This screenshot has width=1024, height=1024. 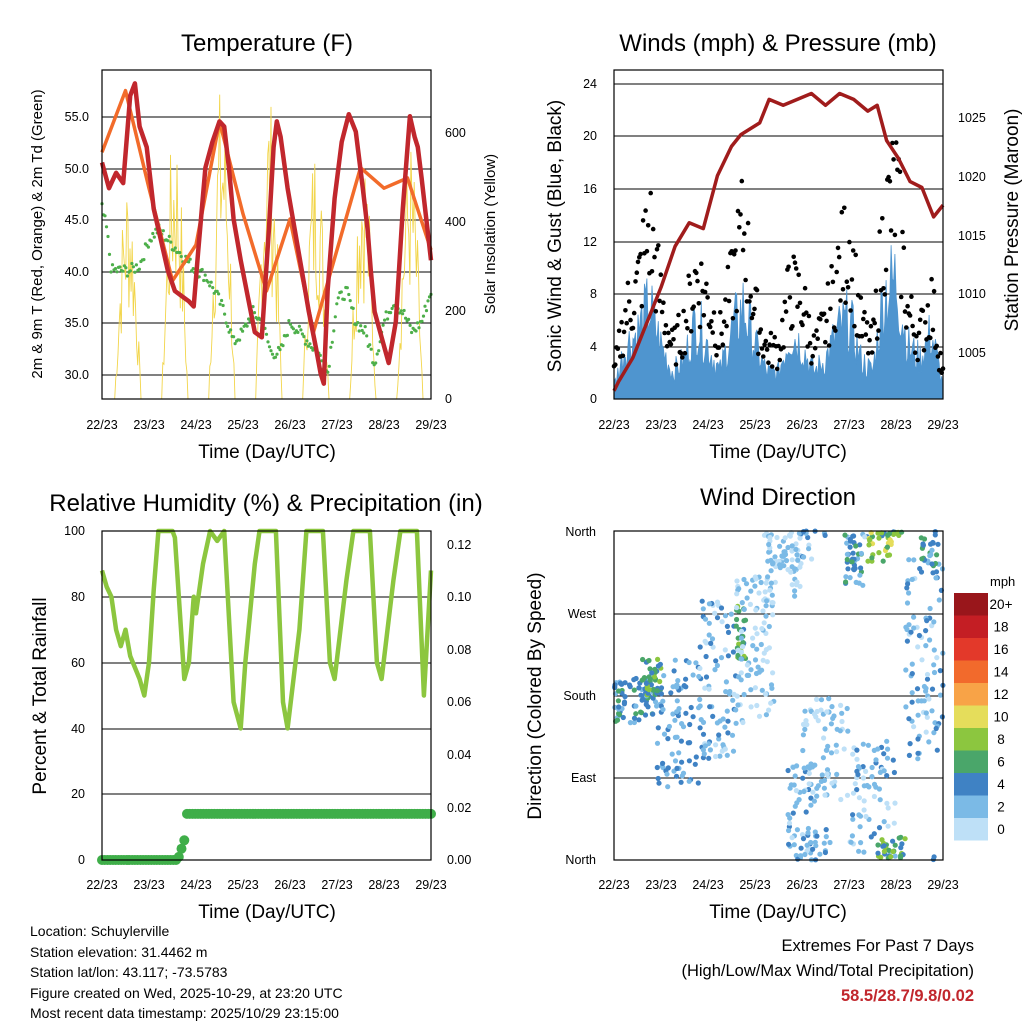 I want to click on solar-insolation-line, so click(x=269, y=253).